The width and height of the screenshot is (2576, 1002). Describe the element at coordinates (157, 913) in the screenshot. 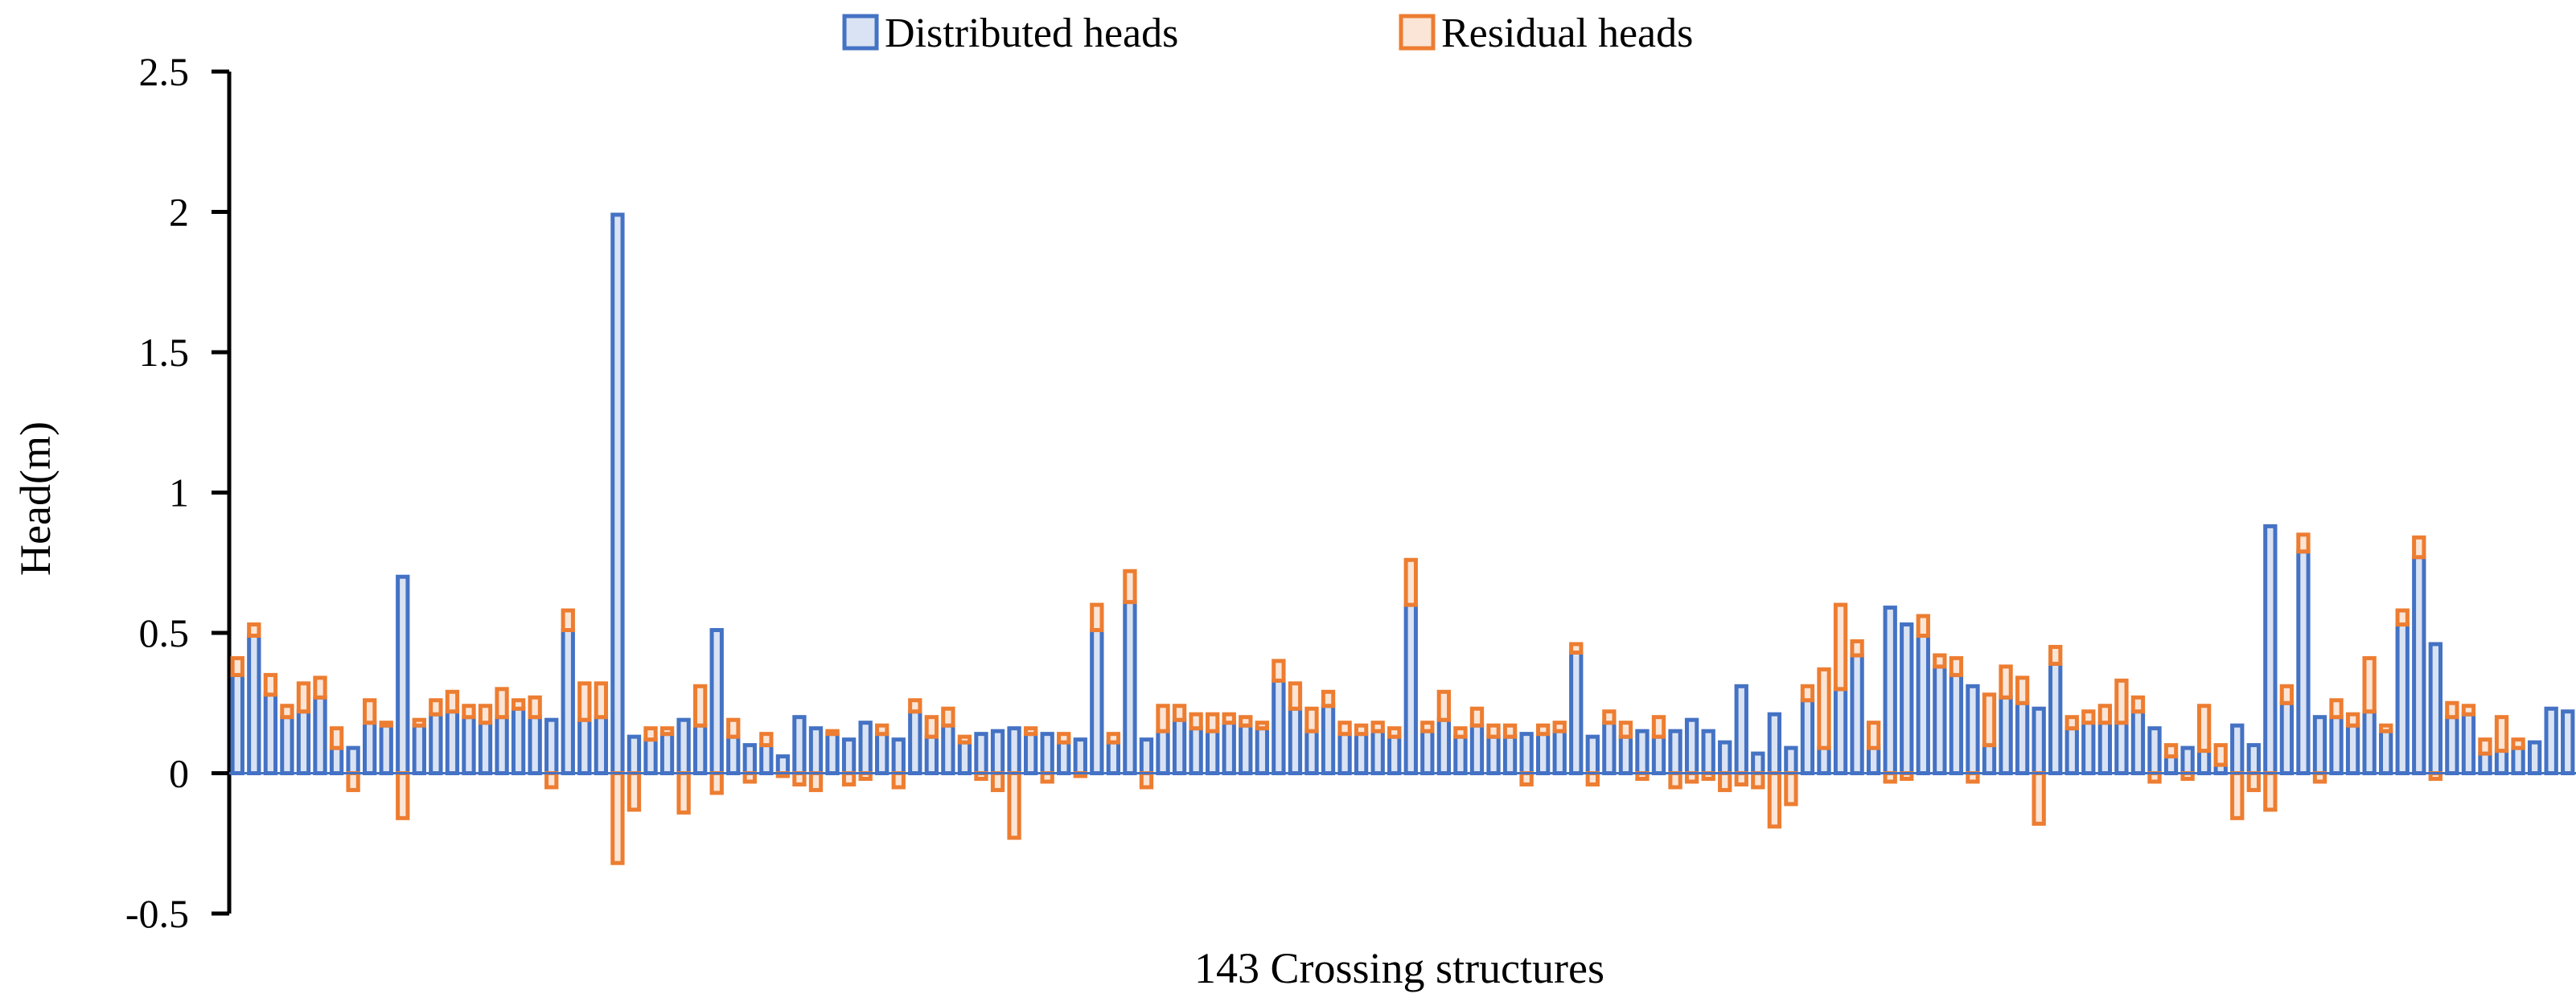

I see `y-tick-label: -0.5` at that location.